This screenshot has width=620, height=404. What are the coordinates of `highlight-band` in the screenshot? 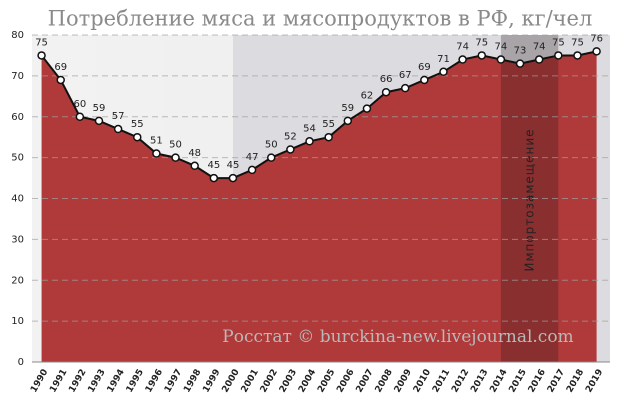 It's located at (529, 198).